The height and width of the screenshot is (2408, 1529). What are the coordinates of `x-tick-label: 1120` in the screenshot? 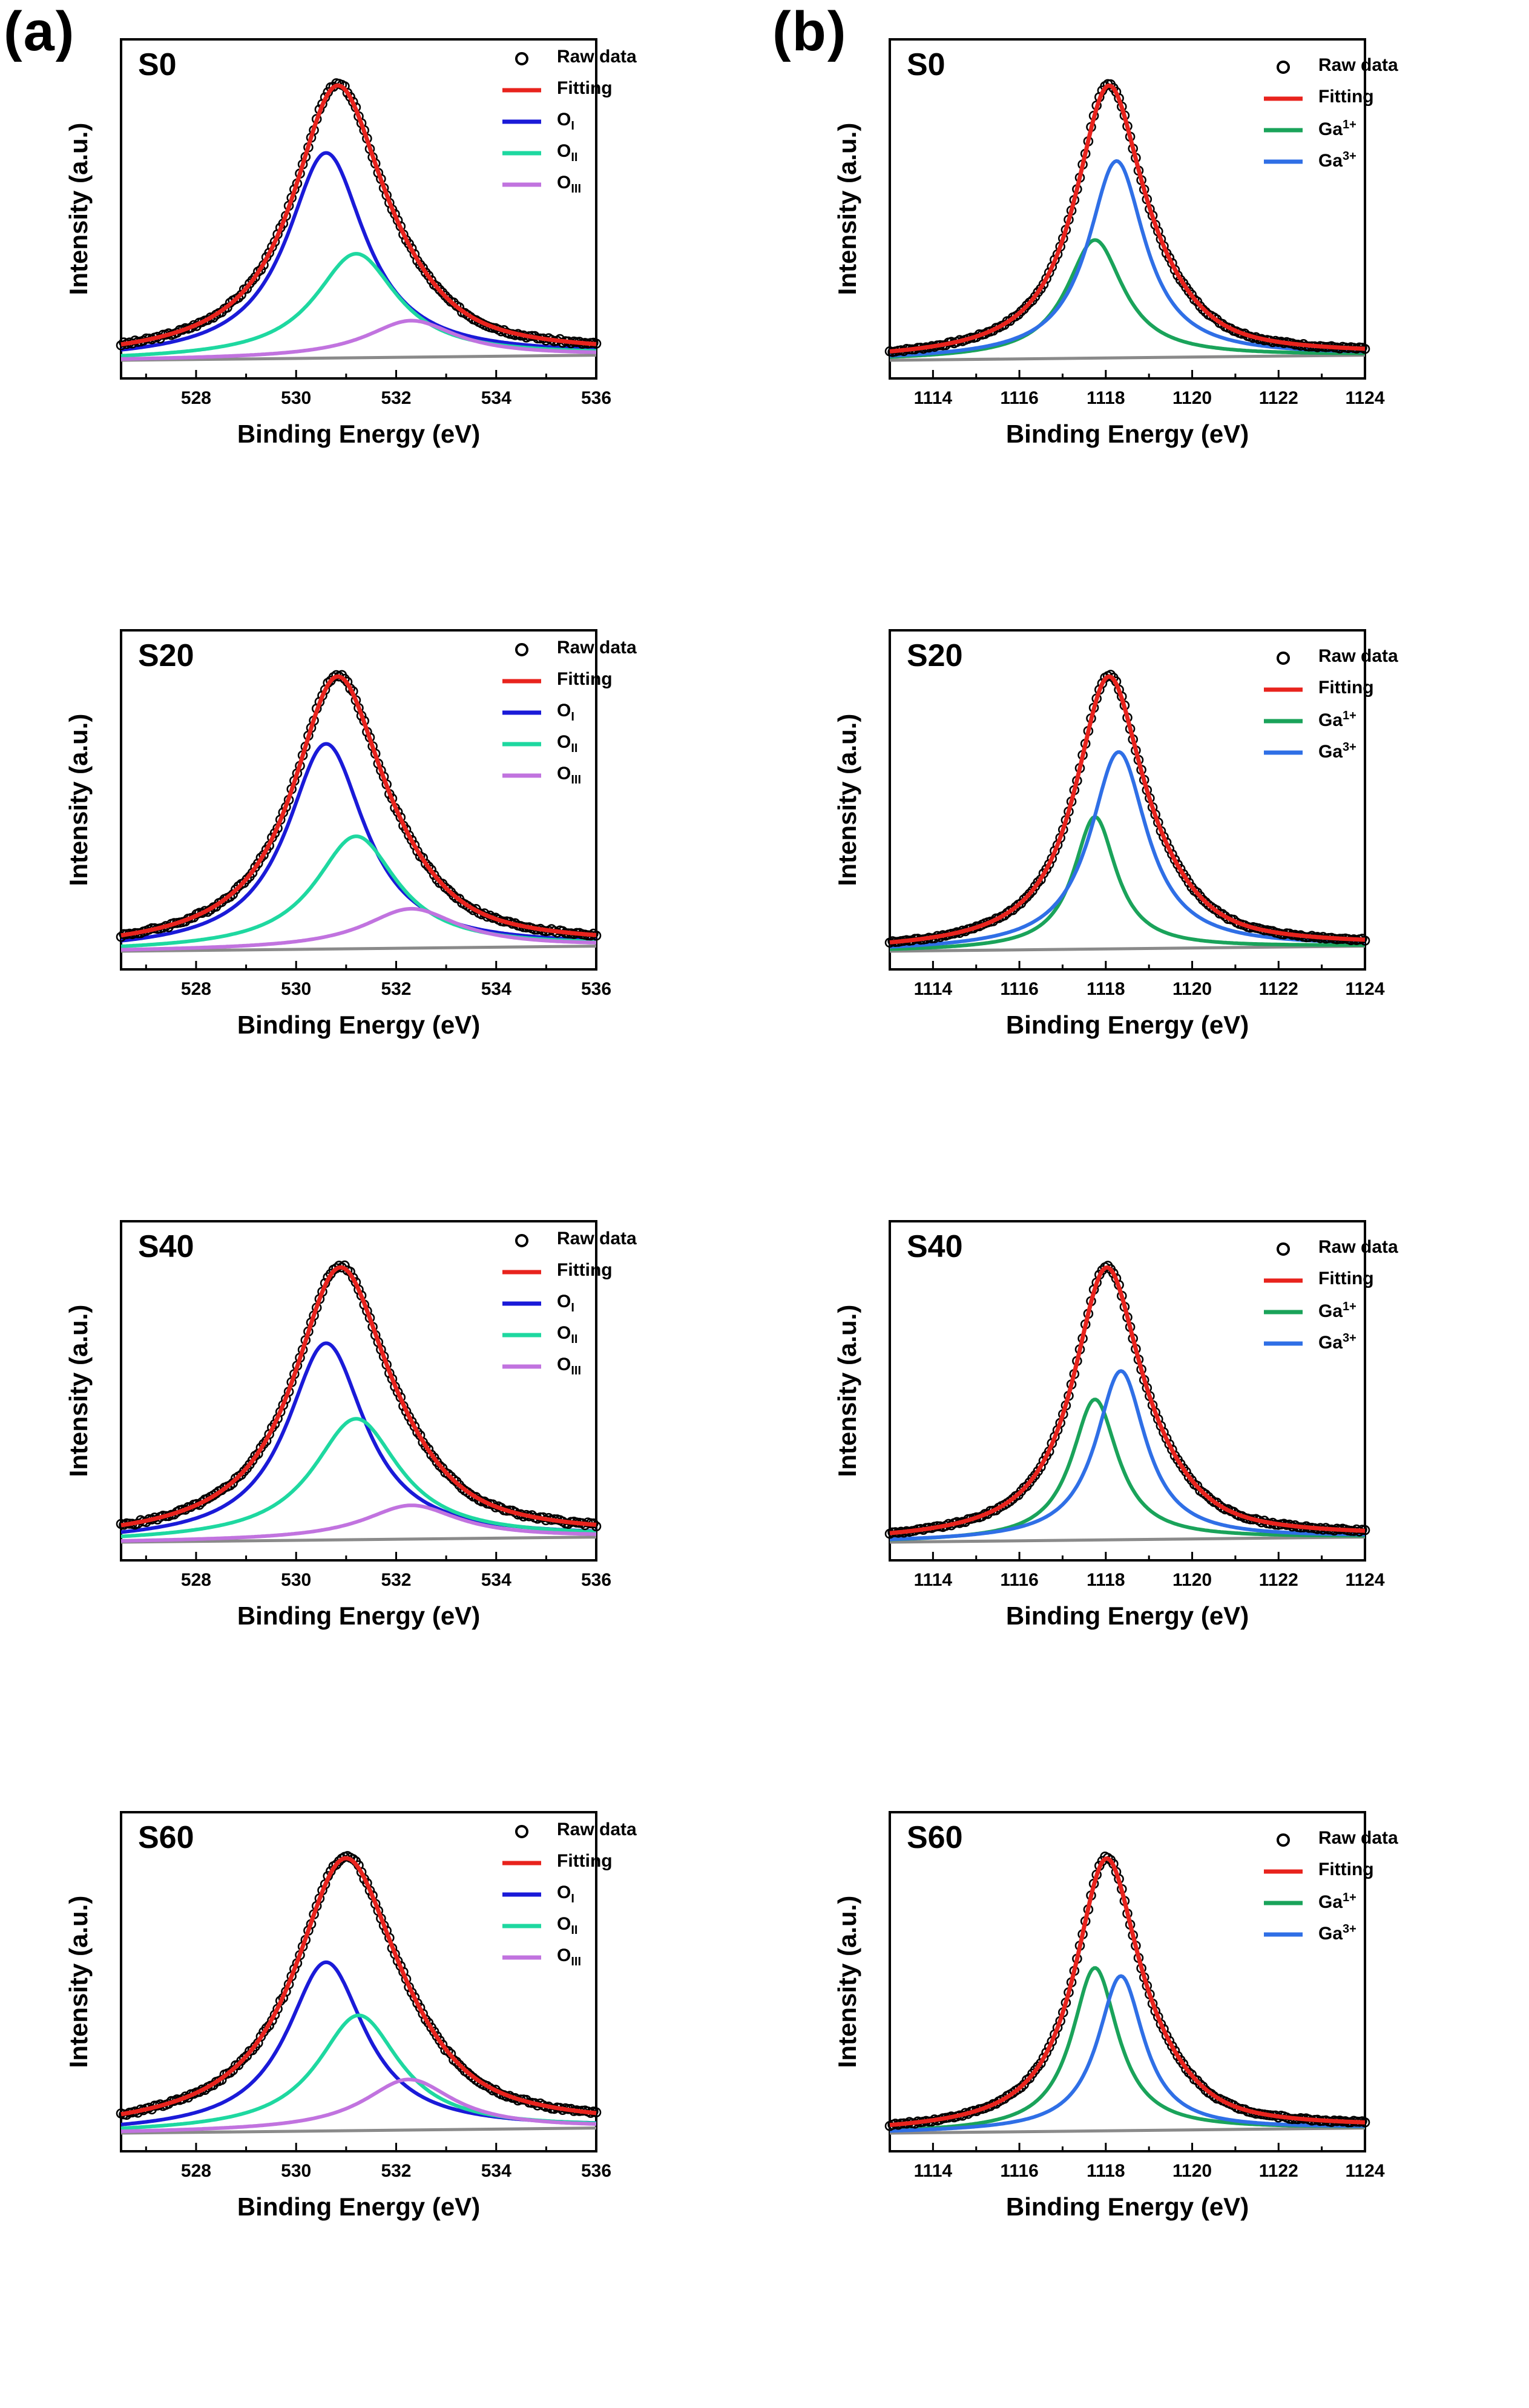 It's located at (1192, 2171).